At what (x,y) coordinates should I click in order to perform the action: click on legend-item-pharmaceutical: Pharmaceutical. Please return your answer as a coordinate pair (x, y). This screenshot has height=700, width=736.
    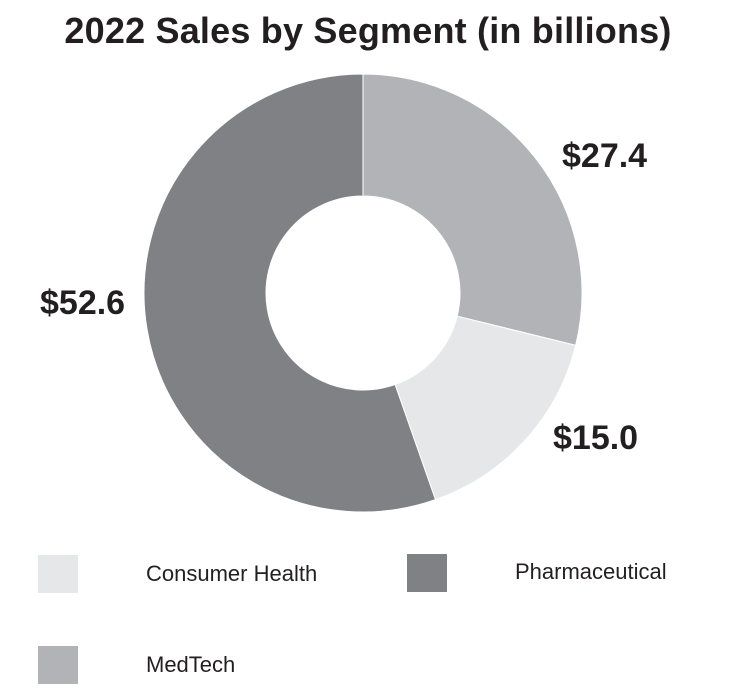
    Looking at the image, I should click on (557, 574).